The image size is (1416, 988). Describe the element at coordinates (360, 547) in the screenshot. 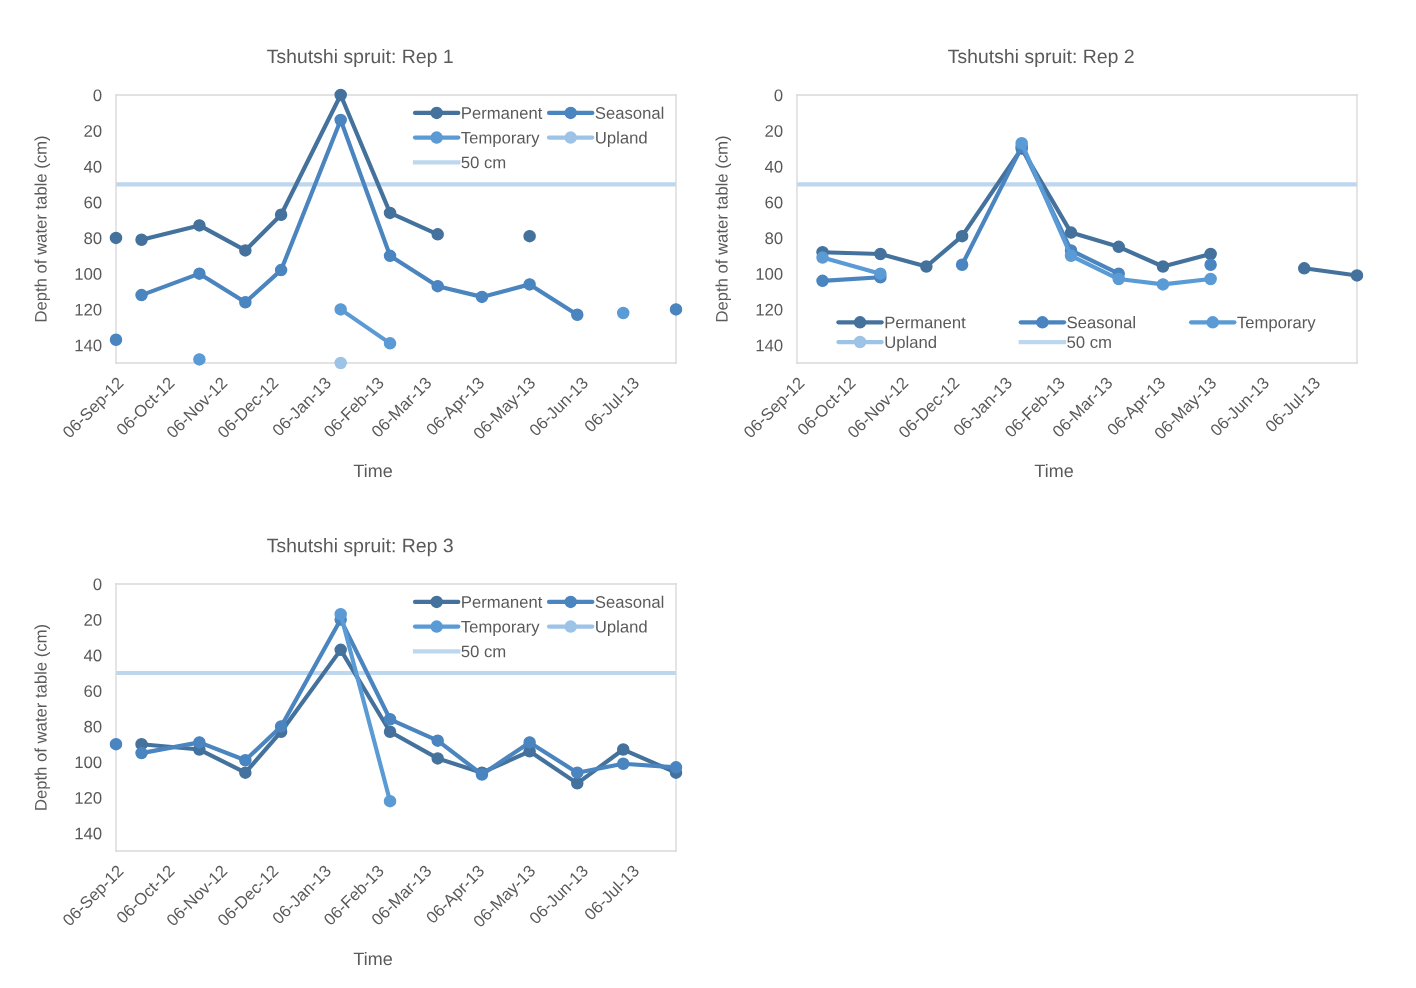

I see `chart-title: Tshutshi spruit: Rep 3` at that location.